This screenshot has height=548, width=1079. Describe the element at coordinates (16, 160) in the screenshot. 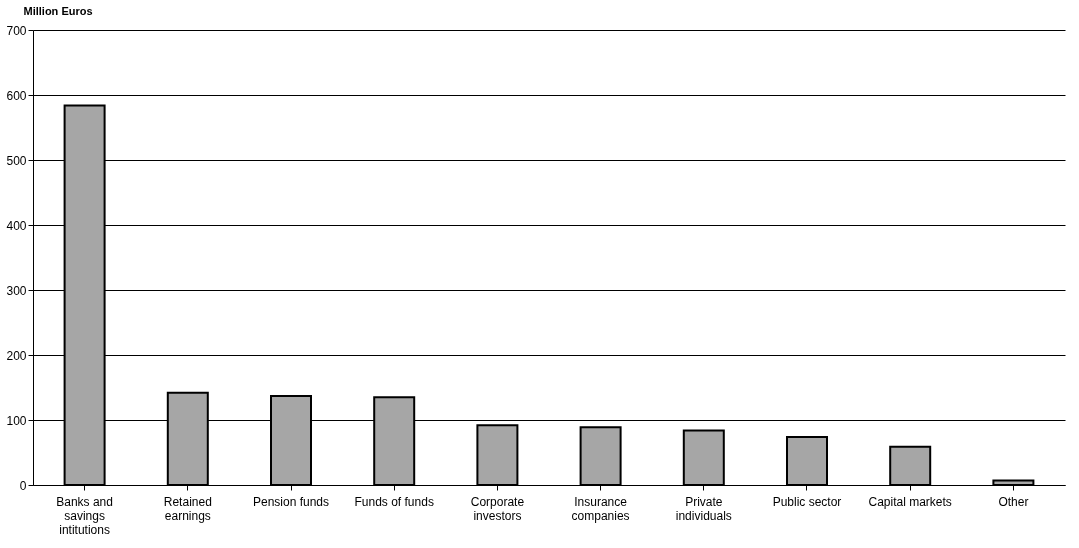

I see `y-tick-label: 500` at that location.